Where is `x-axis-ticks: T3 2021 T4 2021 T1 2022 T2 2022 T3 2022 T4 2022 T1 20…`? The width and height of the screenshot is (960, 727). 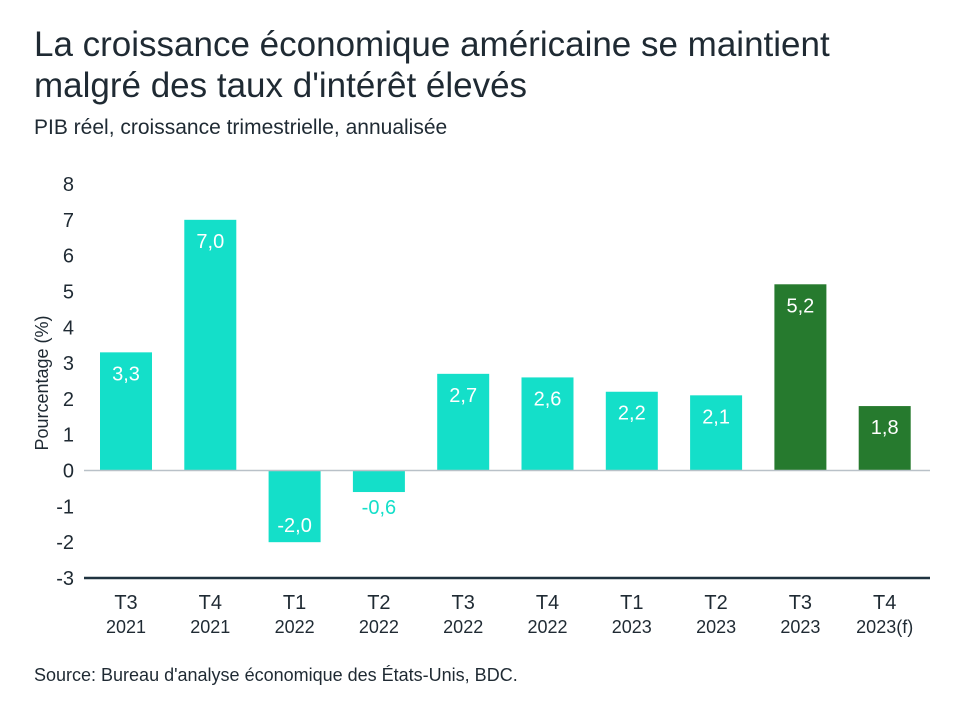 x-axis-ticks: T3 2021 T4 2021 T1 2022 T2 2022 T3 2022 T4 2022 T1 20… is located at coordinates (509, 614).